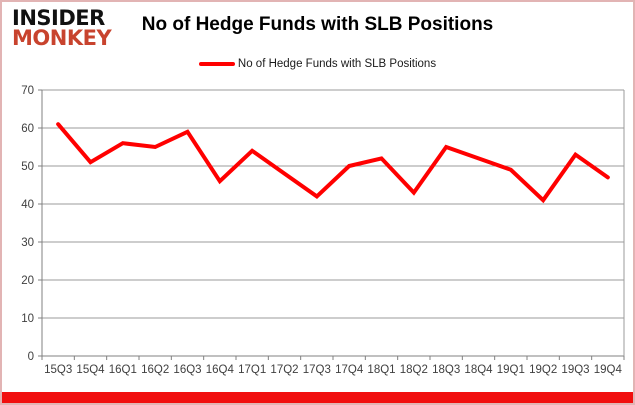 This screenshot has height=405, width=635. Describe the element at coordinates (284, 370) in the screenshot. I see `x-tick-label: 17Q2` at that location.